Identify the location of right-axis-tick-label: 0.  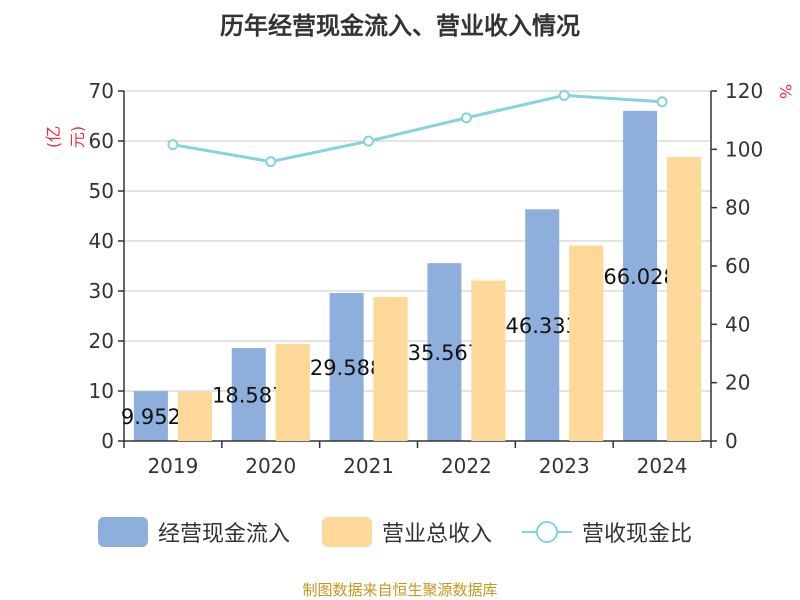
(731, 441).